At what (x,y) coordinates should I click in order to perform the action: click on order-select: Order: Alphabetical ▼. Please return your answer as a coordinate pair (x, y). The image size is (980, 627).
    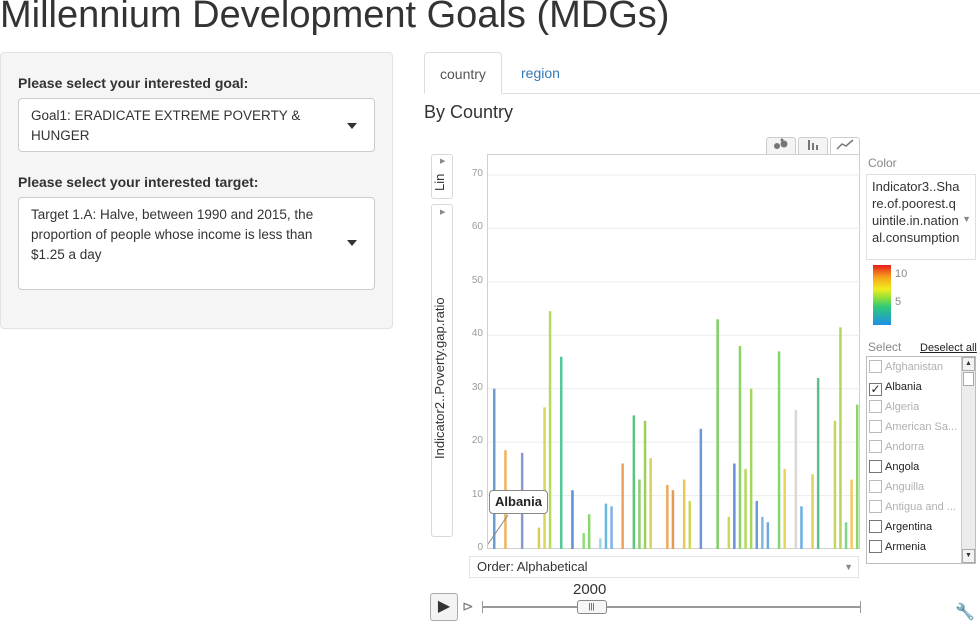
    Looking at the image, I should click on (664, 567).